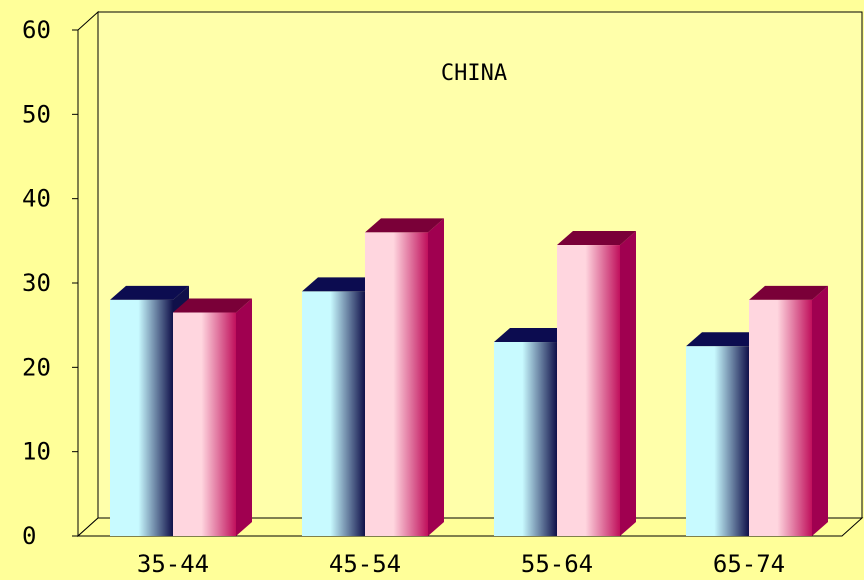  I want to click on y-tick-label: 60, so click(36, 30).